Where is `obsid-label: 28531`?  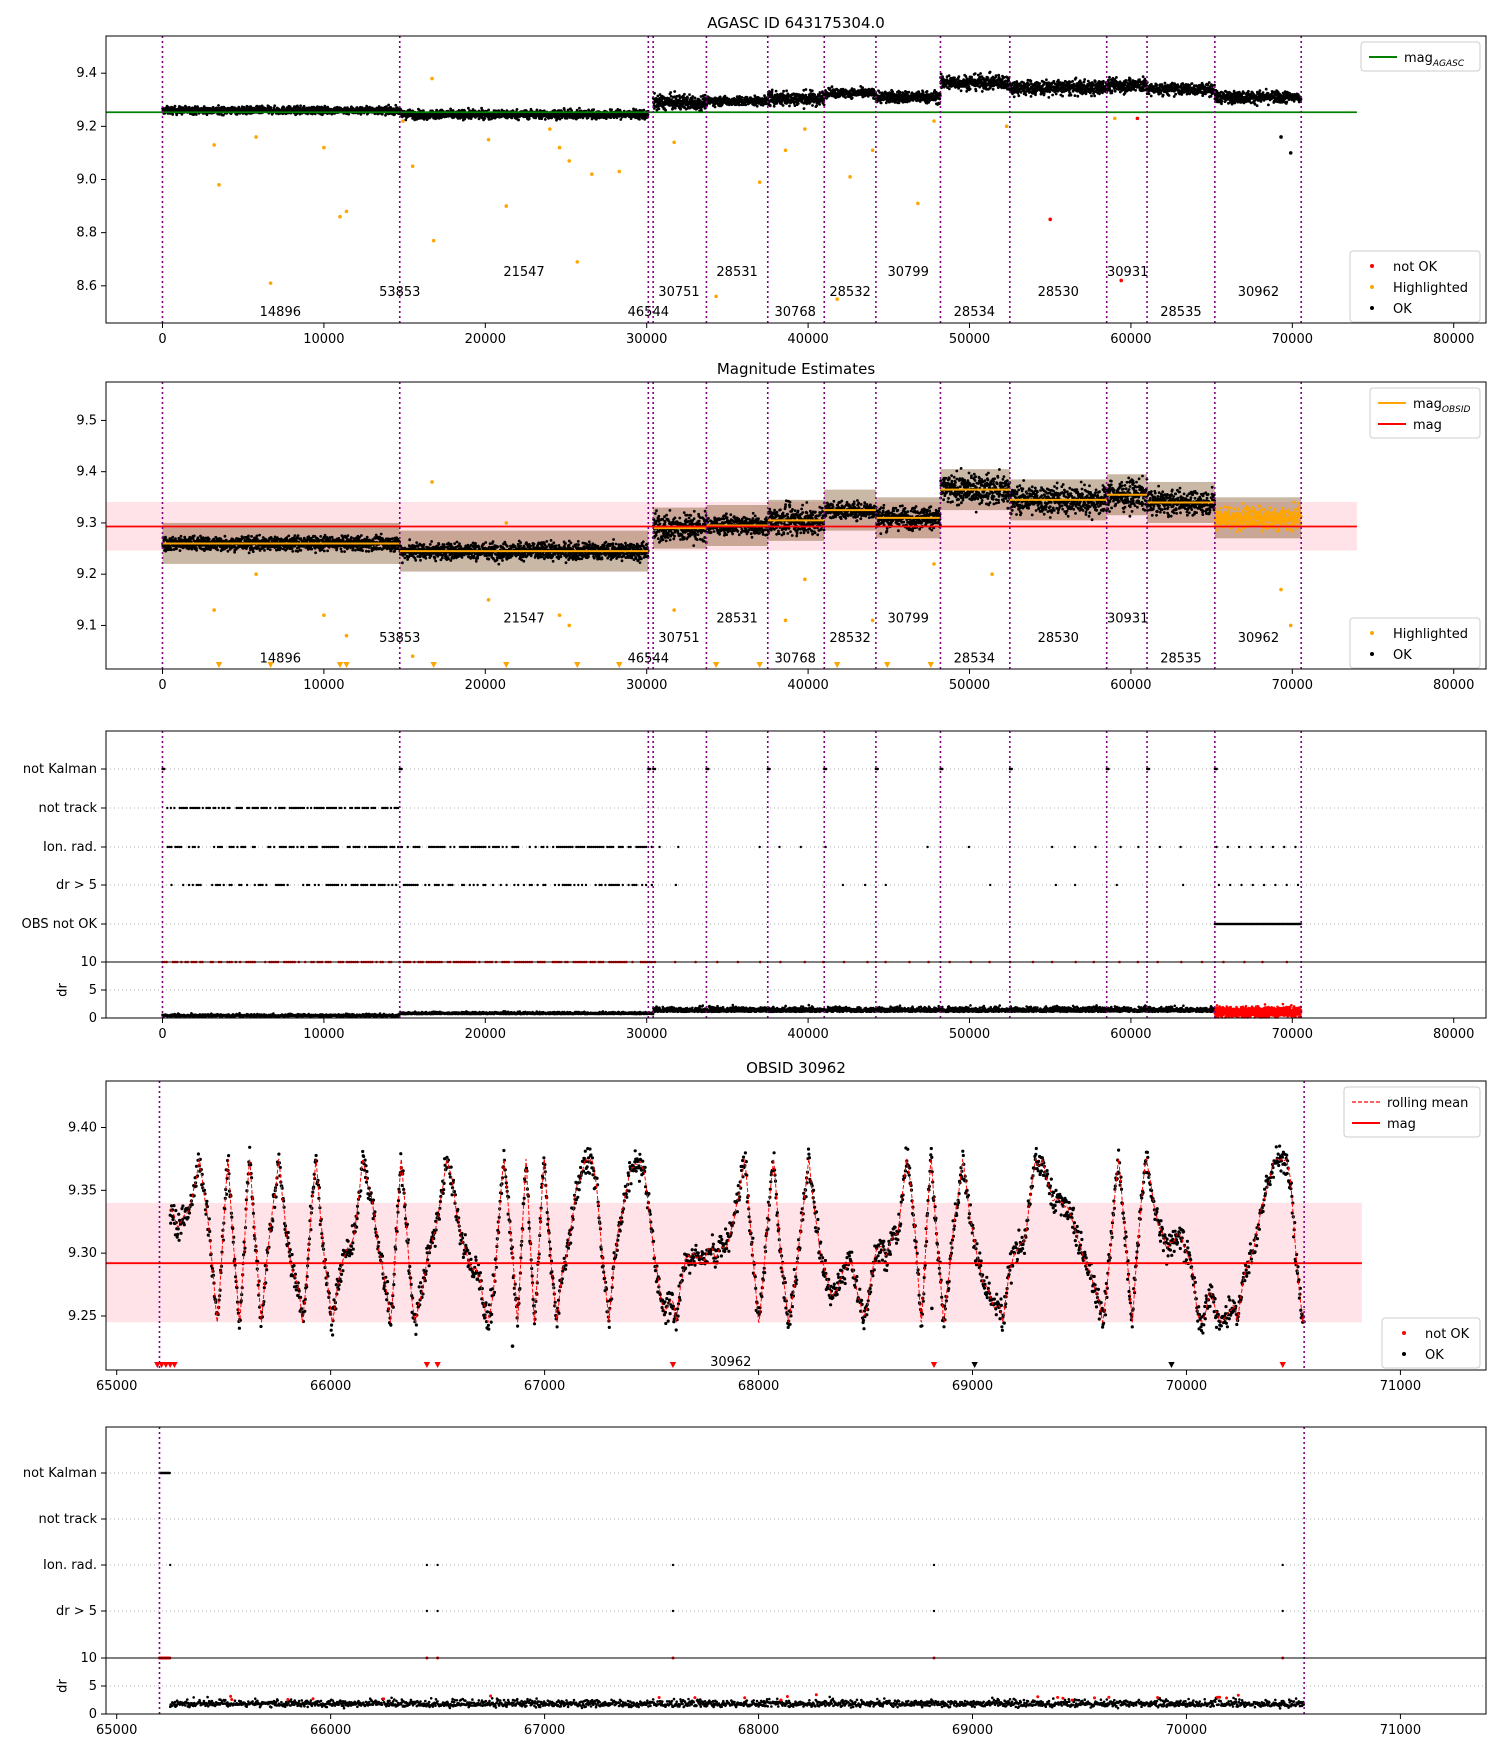
obsid-label: 28531 is located at coordinates (736, 618).